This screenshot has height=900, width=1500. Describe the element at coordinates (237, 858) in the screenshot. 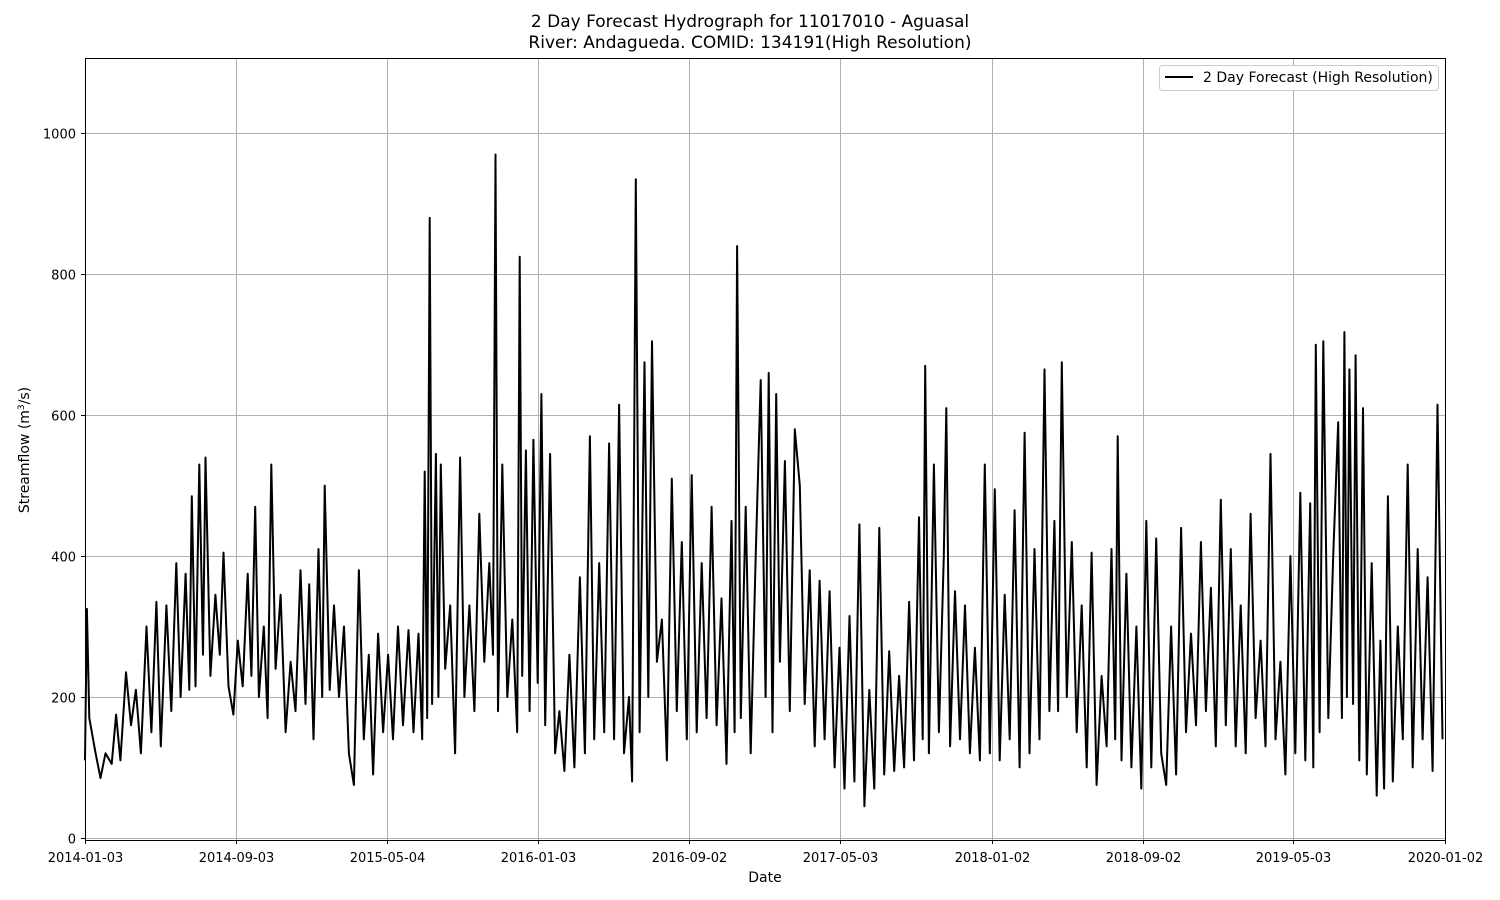

I see `x-tick-label: 2014-09-03` at that location.